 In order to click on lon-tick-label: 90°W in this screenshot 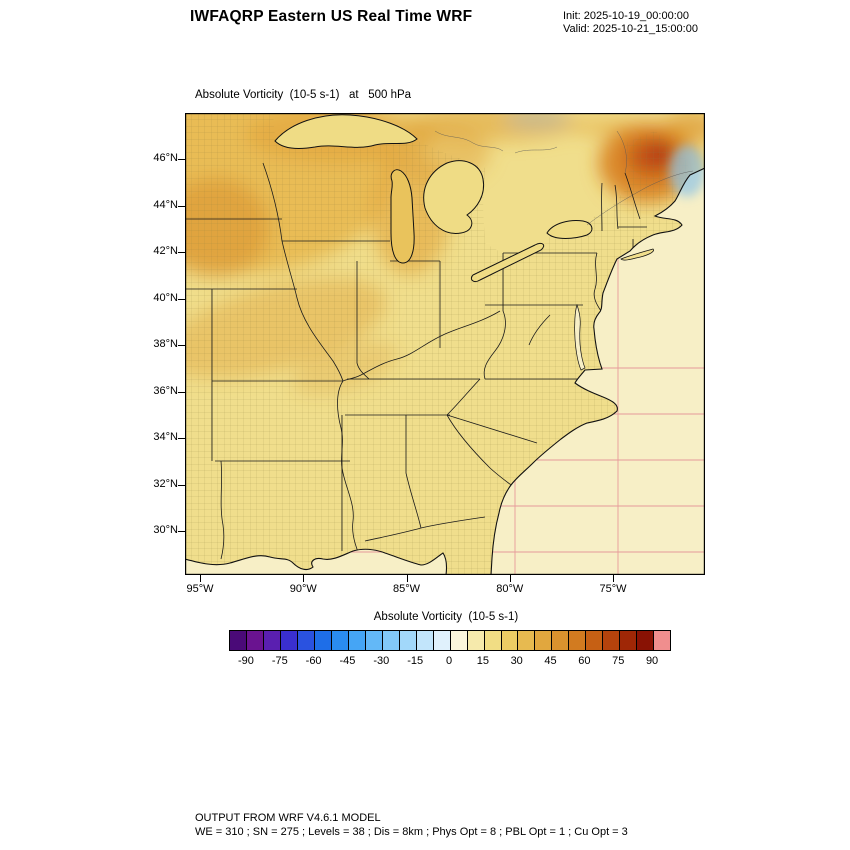, I will do `click(303, 589)`.